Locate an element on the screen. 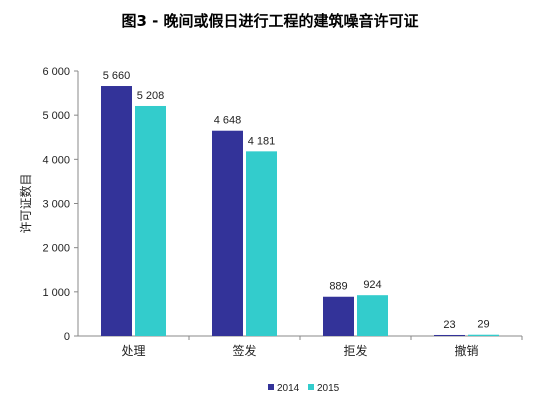  y-tick-label: 1 000 is located at coordinates (56, 293).